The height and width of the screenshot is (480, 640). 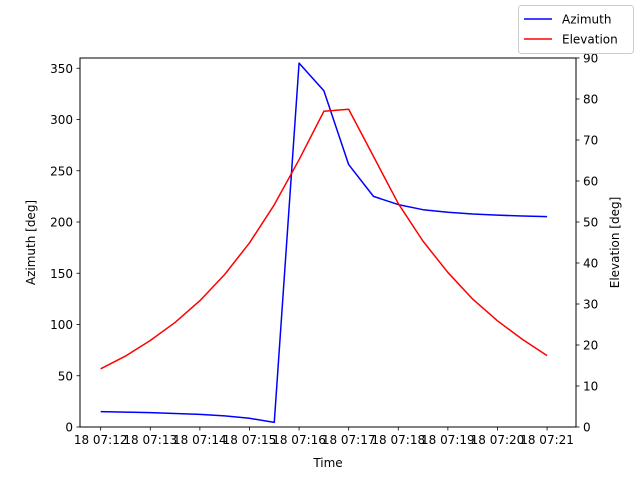 I want to click on left-tick-label: 100, so click(x=61, y=325).